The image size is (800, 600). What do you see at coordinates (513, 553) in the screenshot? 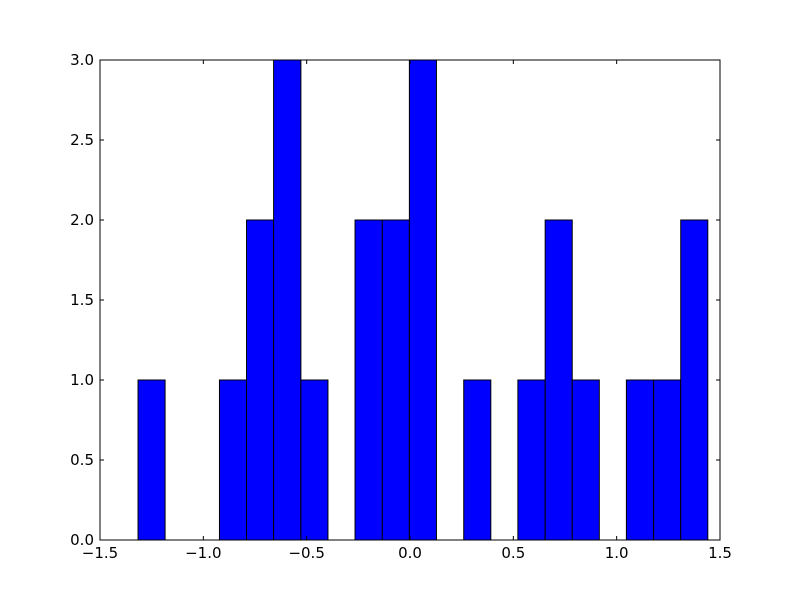
I see `x-tick-label: 0.5` at bounding box center [513, 553].